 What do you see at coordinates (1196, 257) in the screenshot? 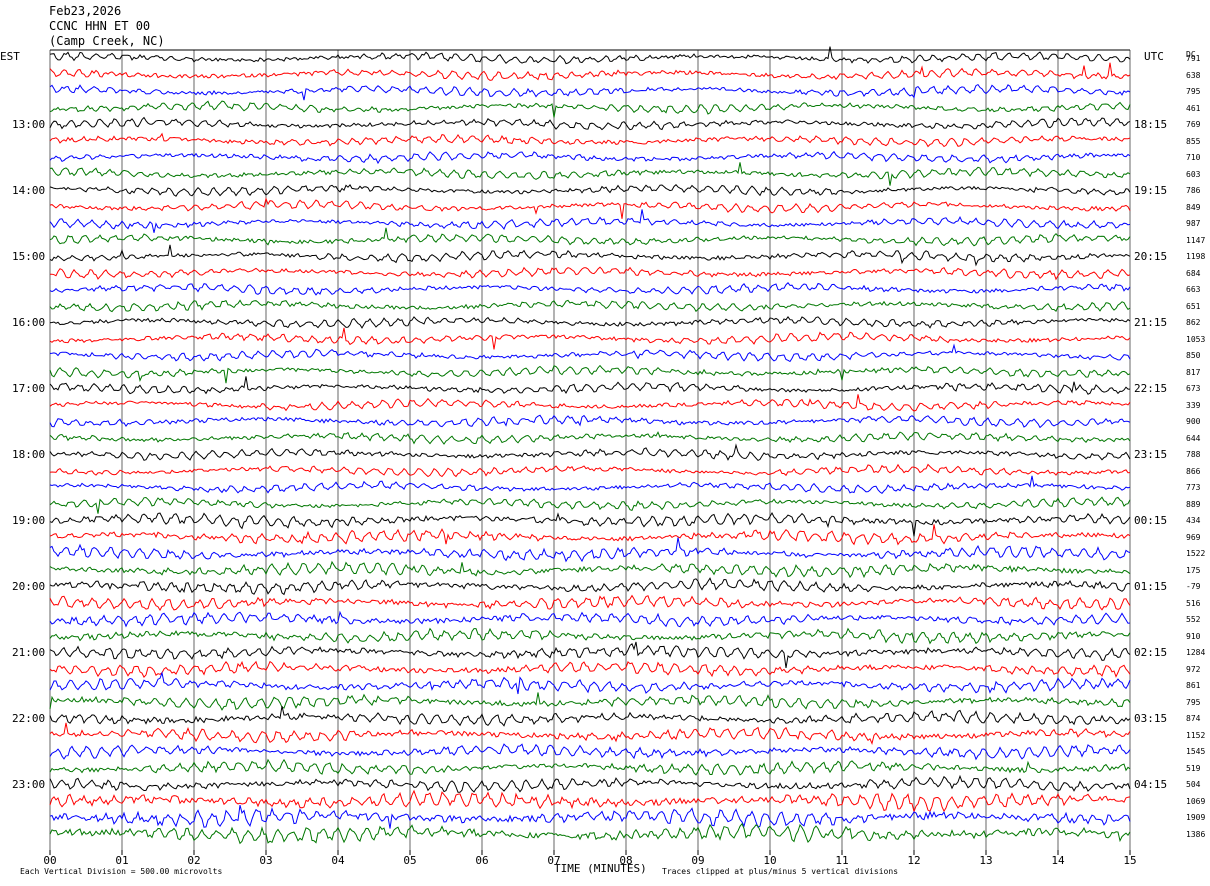
I see `dc-offset-value: 1198` at bounding box center [1196, 257].